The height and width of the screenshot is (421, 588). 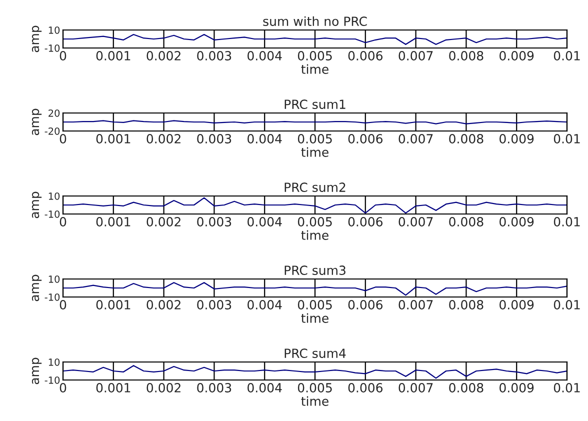 I want to click on y-tick-label: -20, so click(x=52, y=131).